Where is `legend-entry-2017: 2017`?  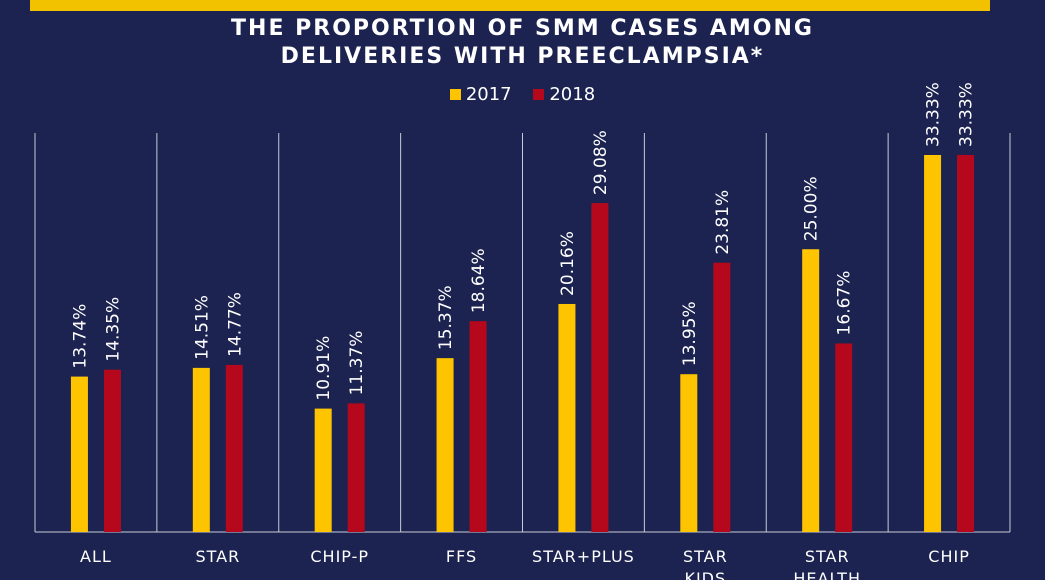
legend-entry-2017: 2017 is located at coordinates (480, 94).